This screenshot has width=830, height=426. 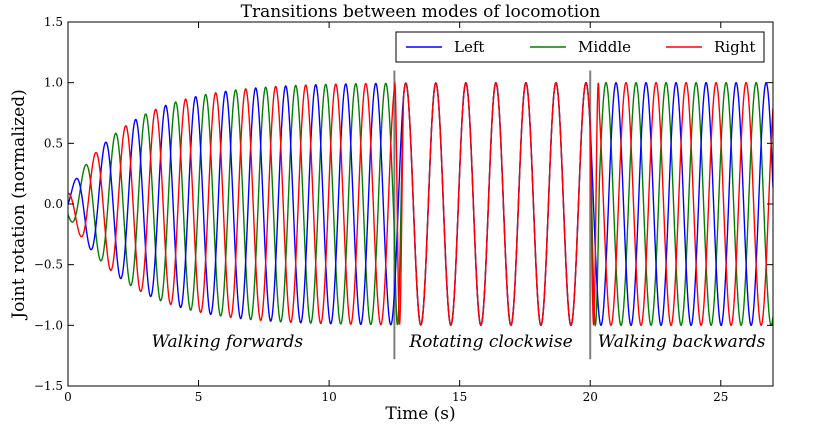 I want to click on region-label: Walking backwards, so click(x=682, y=342).